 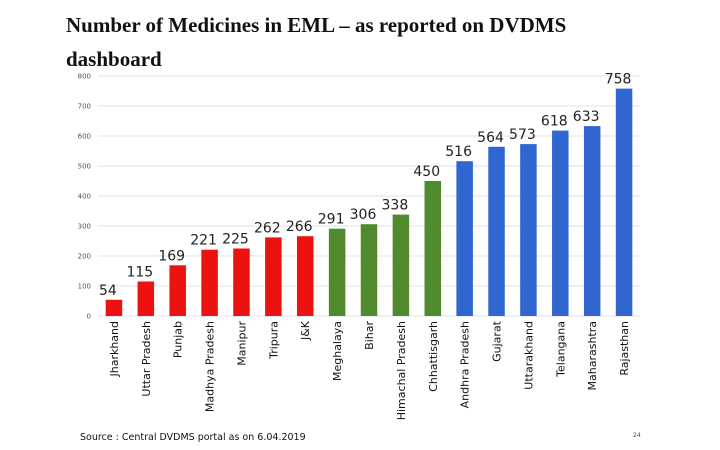 What do you see at coordinates (273, 340) in the screenshot?
I see `category-label: Tripura` at bounding box center [273, 340].